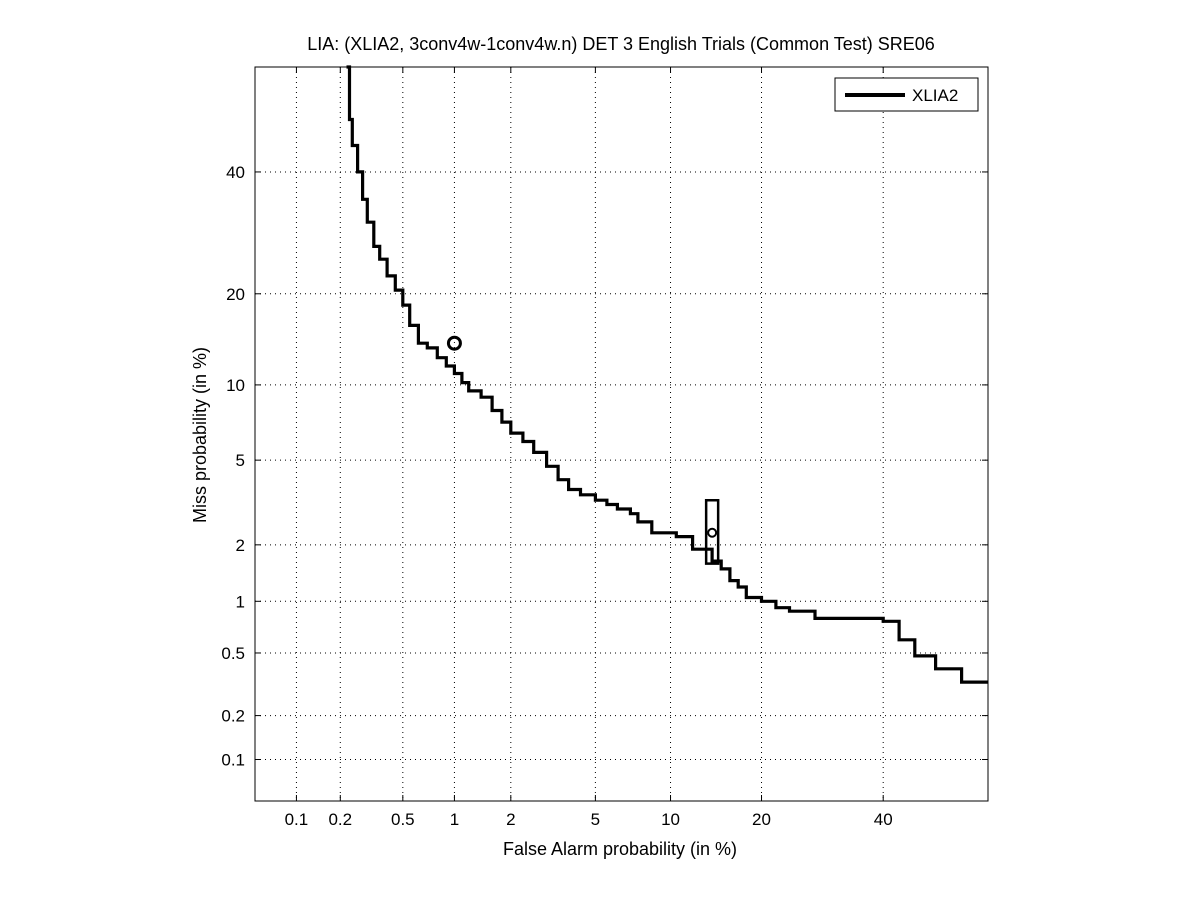 The image size is (1201, 900). I want to click on legend: XLIA2, so click(906, 94).